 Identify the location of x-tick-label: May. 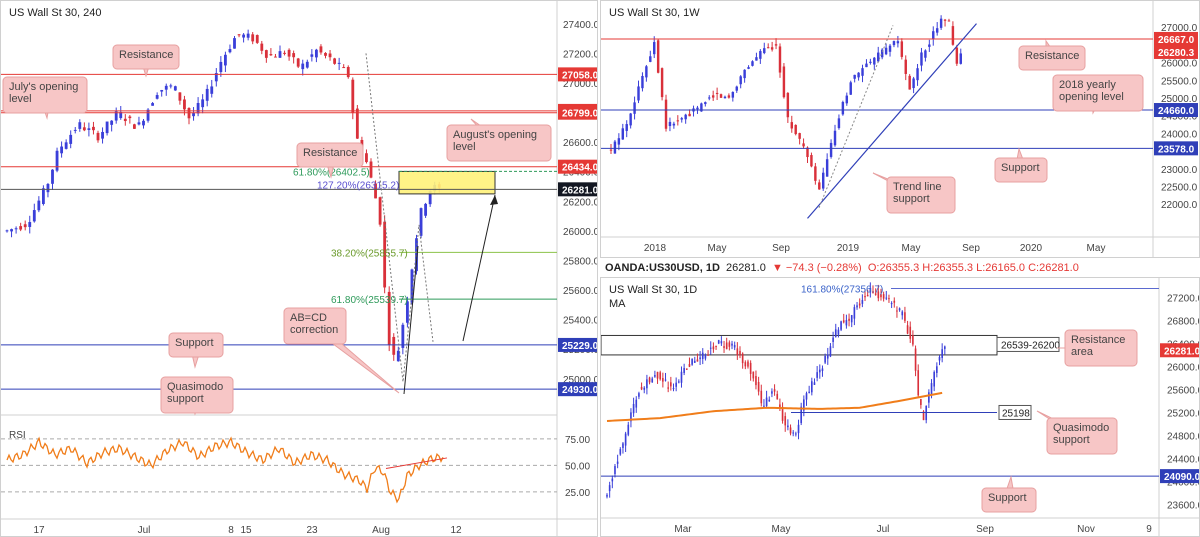
(781, 529).